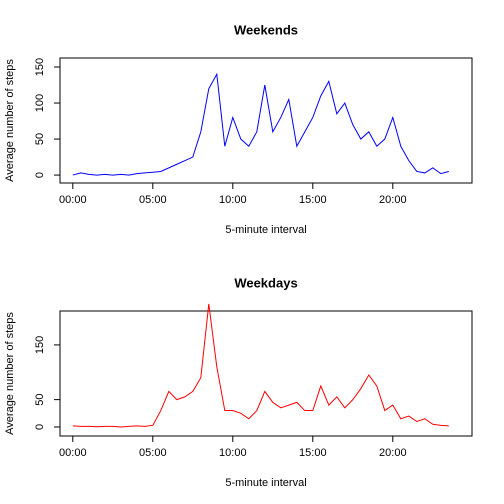 The height and width of the screenshot is (504, 504). What do you see at coordinates (265, 282) in the screenshot?
I see `chart-title: Weekdays` at bounding box center [265, 282].